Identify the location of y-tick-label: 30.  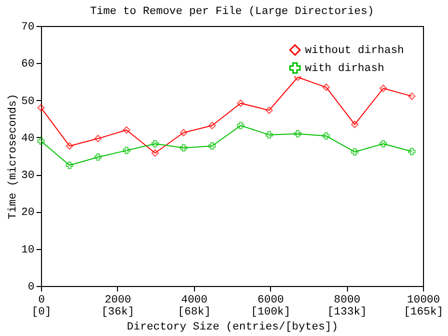
(27, 176).